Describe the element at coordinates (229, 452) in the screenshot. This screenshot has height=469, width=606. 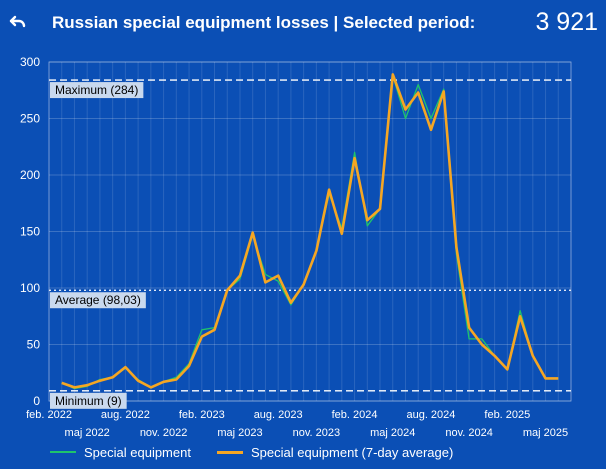
I see `legend-swatch-average` at that location.